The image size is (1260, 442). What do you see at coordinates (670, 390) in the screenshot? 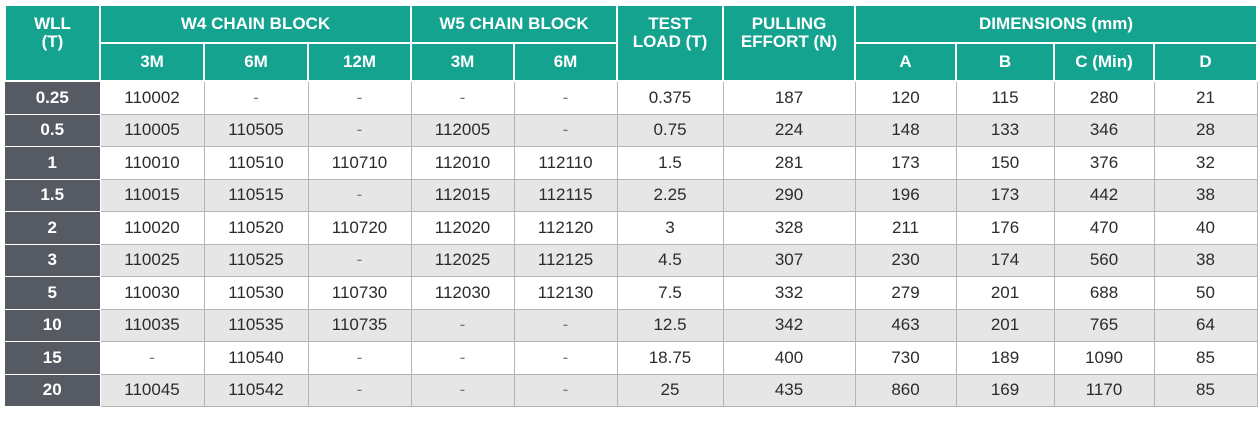
I see `test-load-cell: 25` at bounding box center [670, 390].